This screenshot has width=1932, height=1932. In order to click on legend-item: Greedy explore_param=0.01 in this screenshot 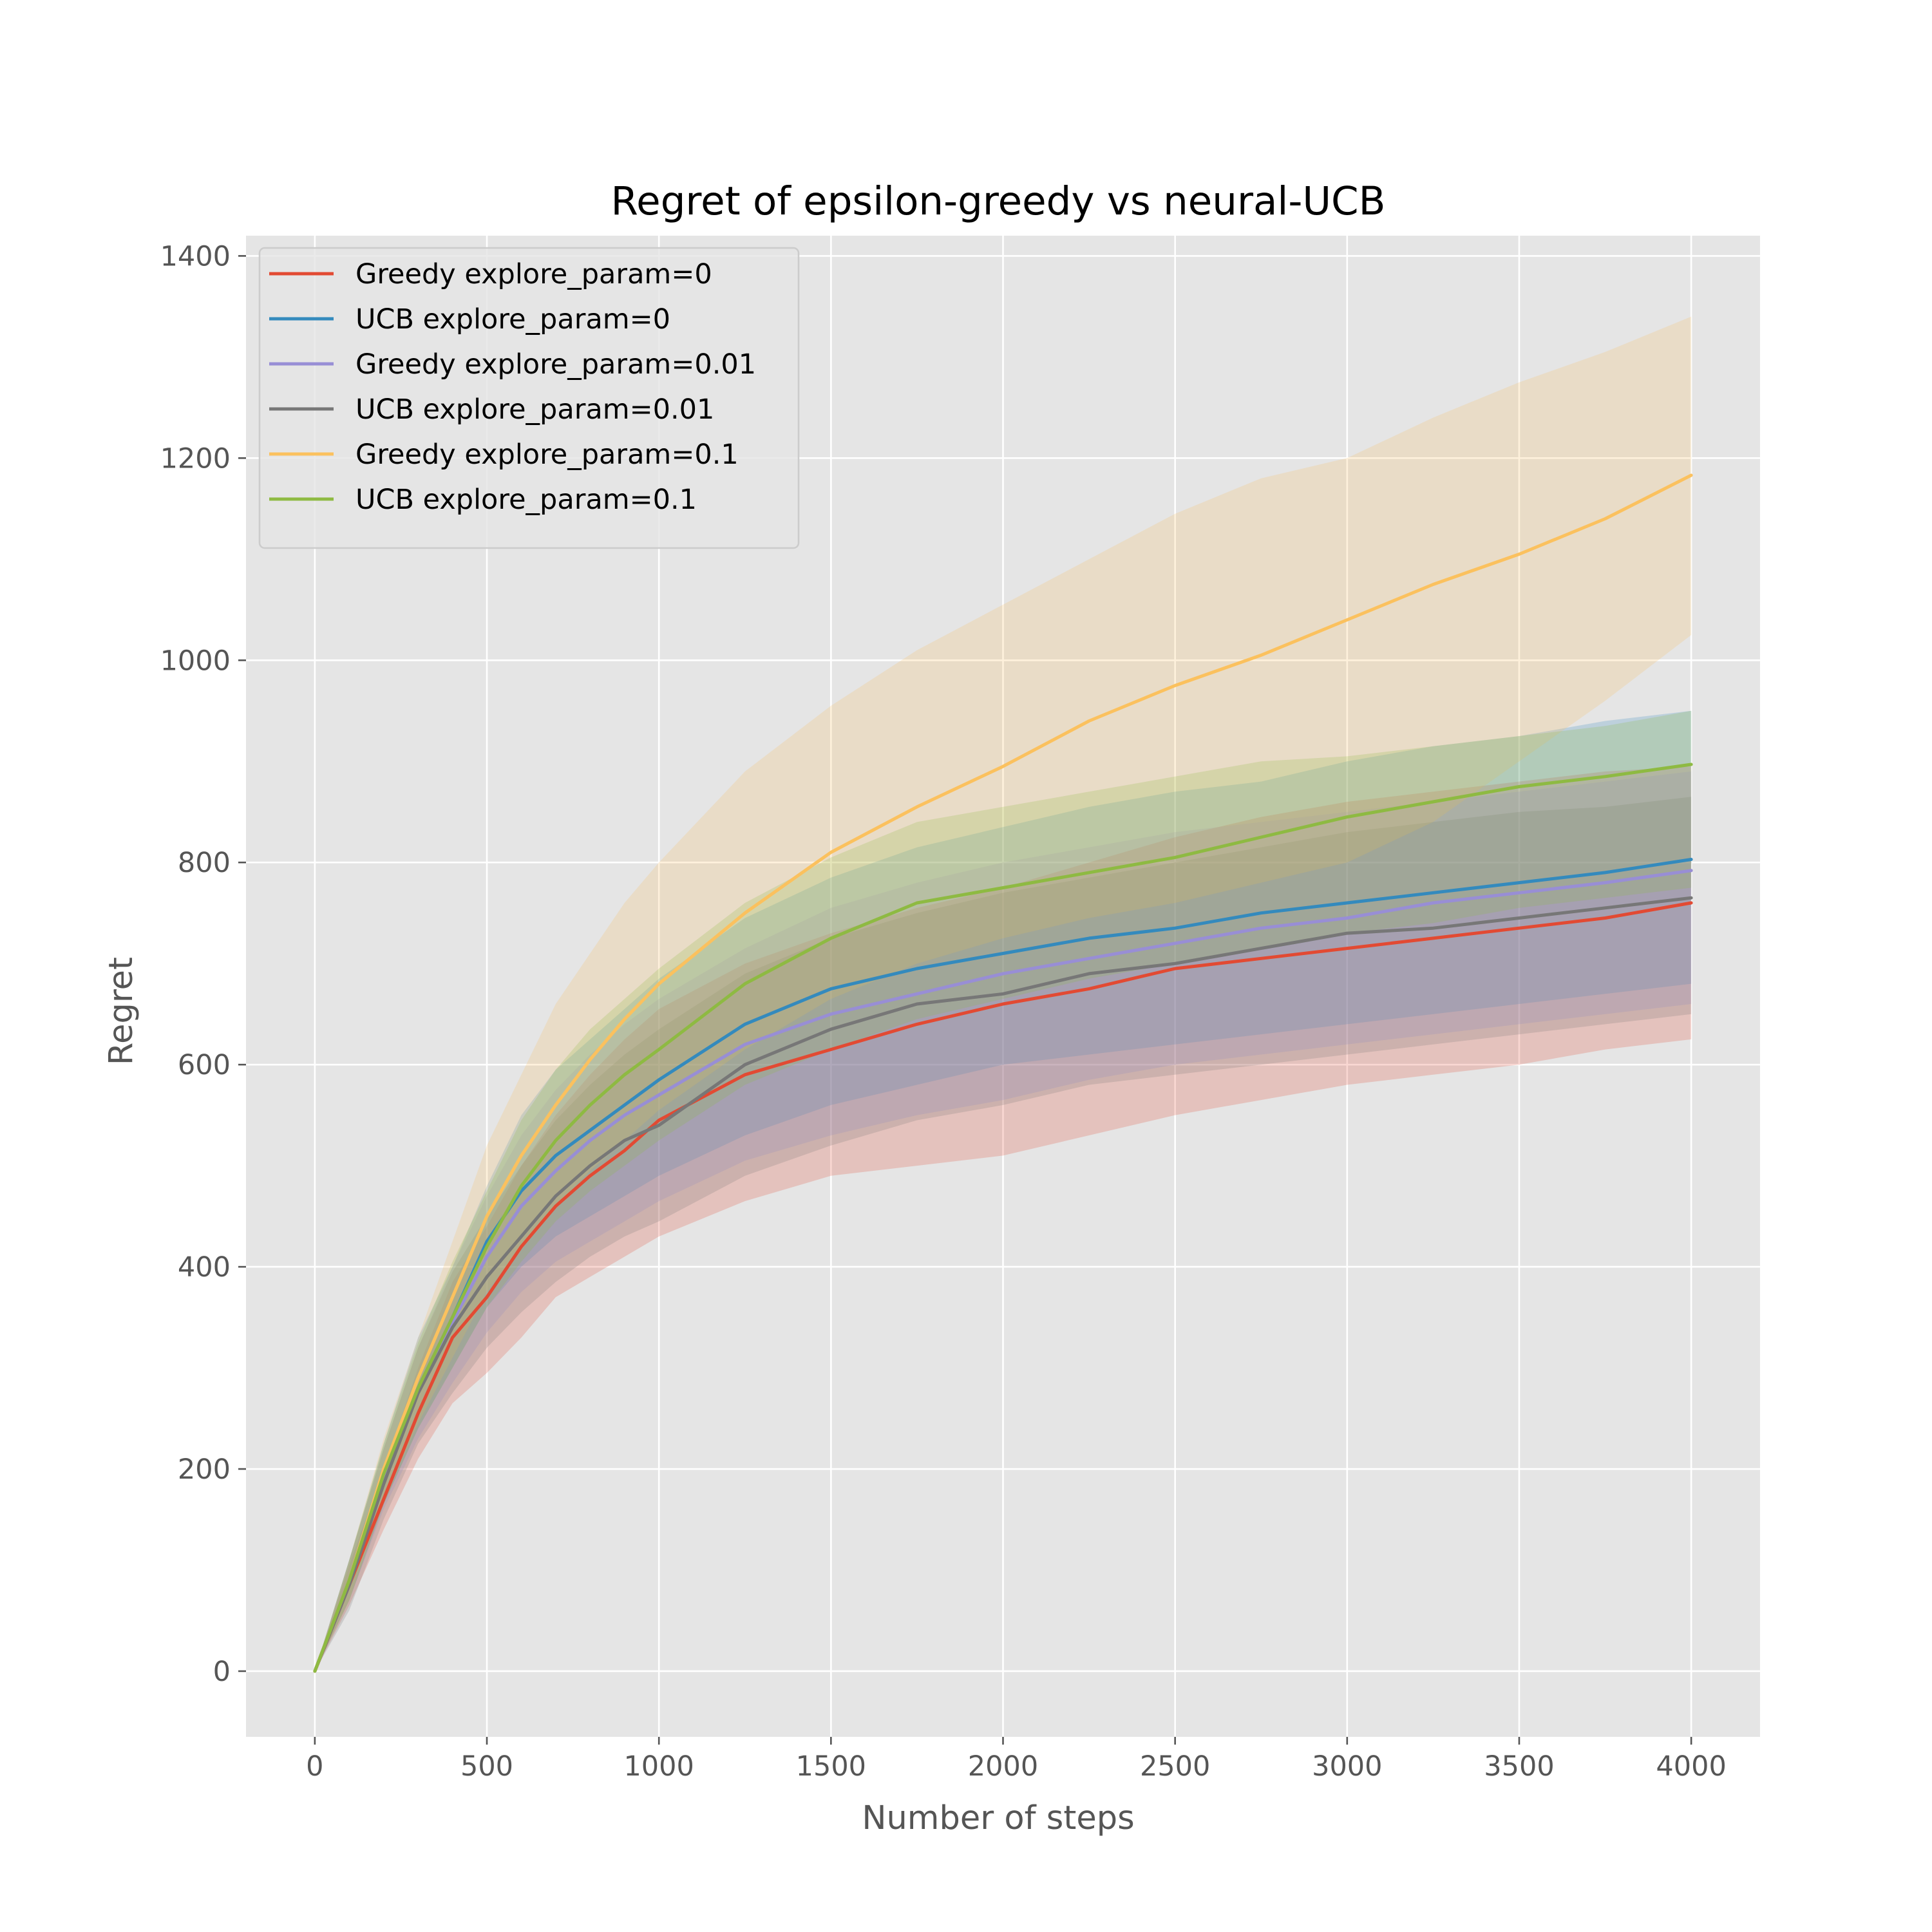, I will do `click(512, 365)`.